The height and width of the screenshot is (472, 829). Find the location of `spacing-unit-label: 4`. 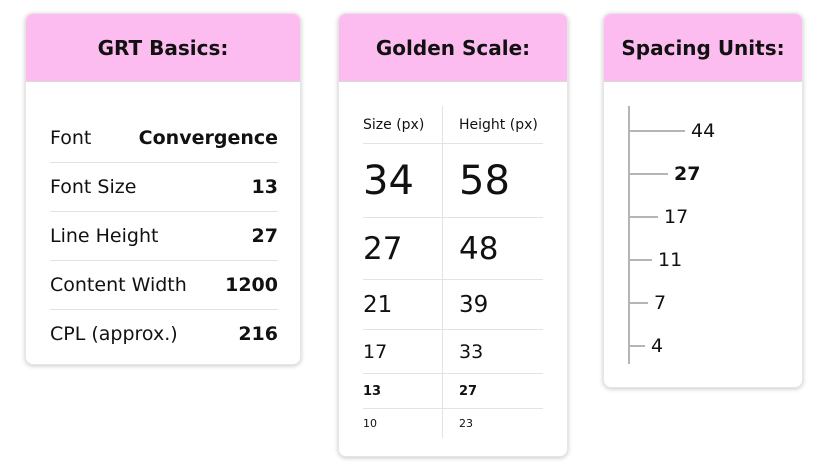

spacing-unit-label: 4 is located at coordinates (657, 346).